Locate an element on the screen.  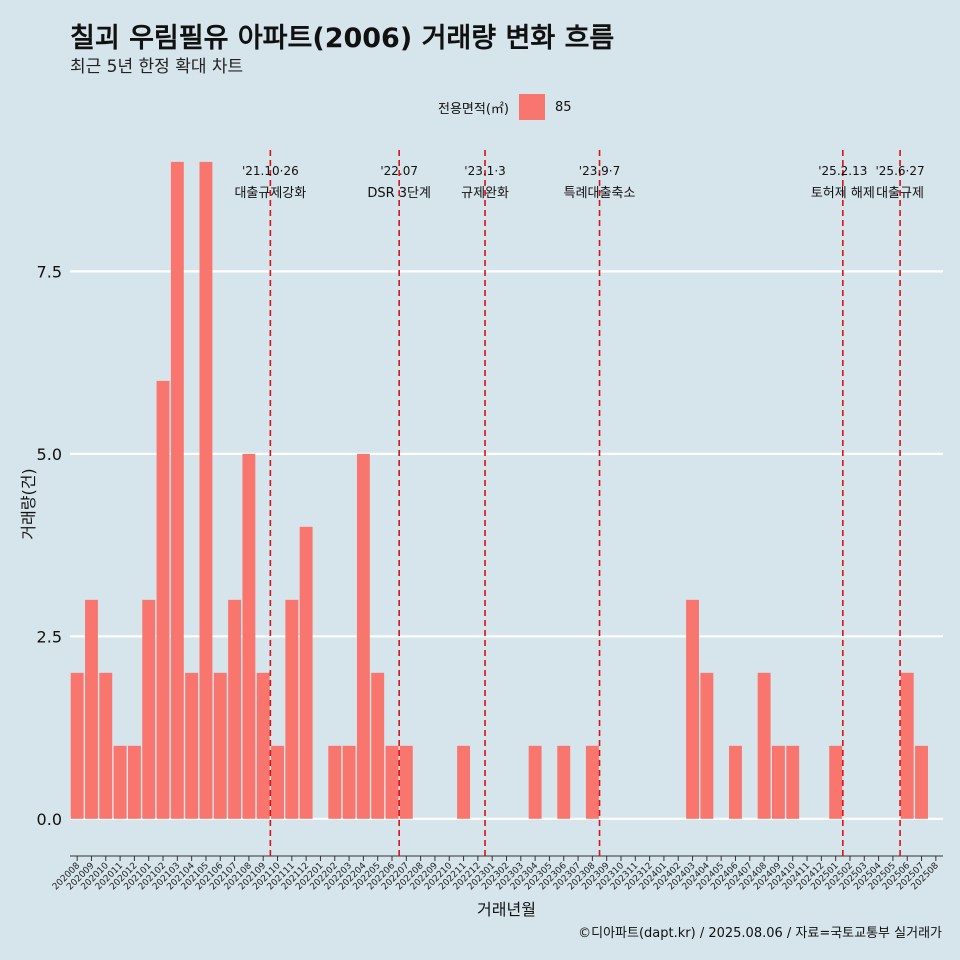
chart-subtitle: 최근 5년 한정 확대 차트 is located at coordinates (157, 67).